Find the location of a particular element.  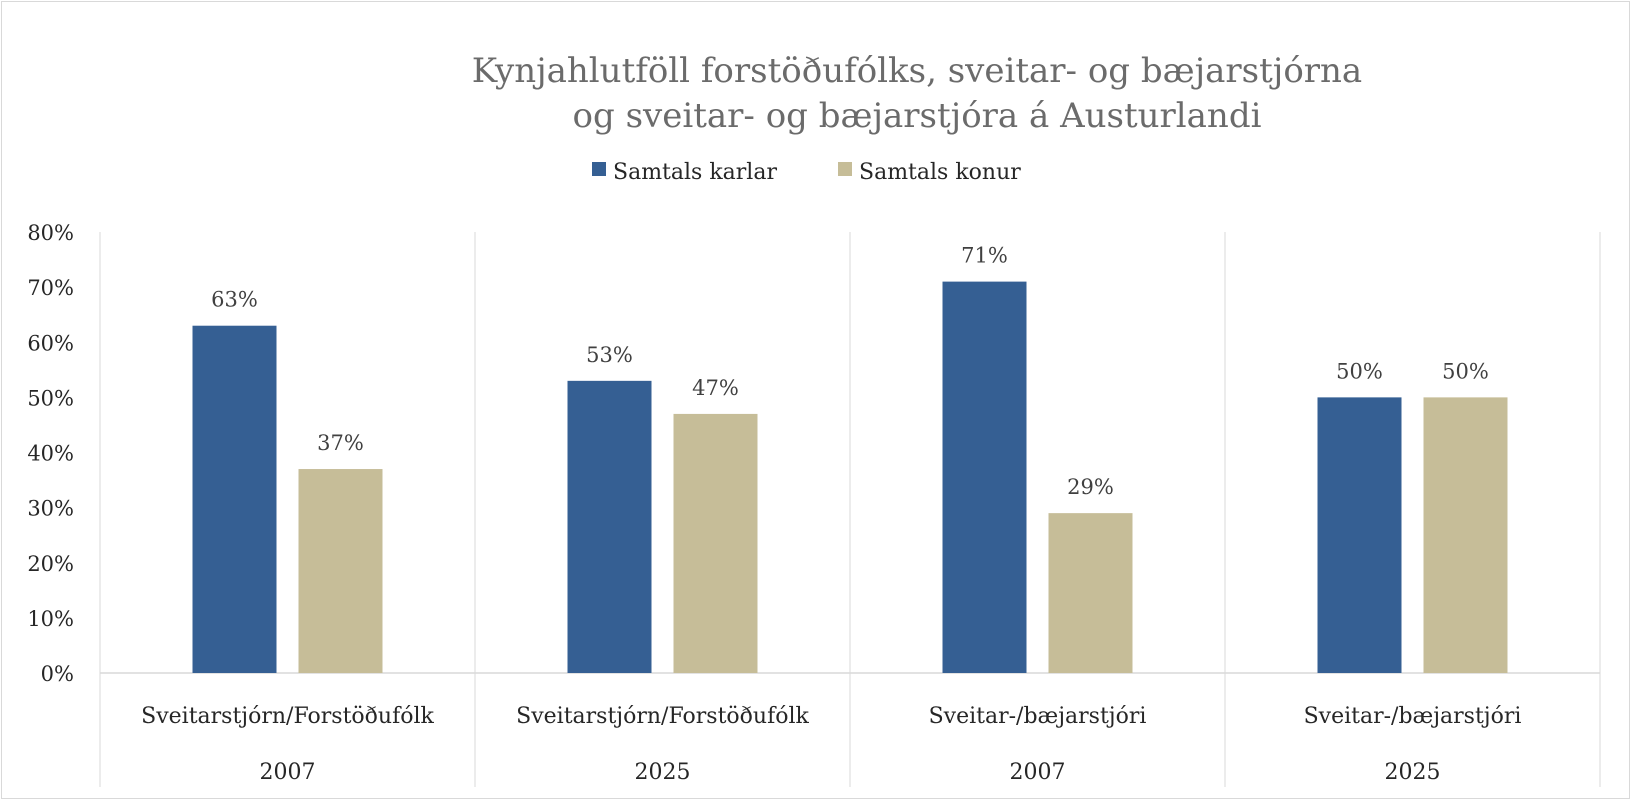

legend-swatch-samtals-konur is located at coordinates (845, 169).